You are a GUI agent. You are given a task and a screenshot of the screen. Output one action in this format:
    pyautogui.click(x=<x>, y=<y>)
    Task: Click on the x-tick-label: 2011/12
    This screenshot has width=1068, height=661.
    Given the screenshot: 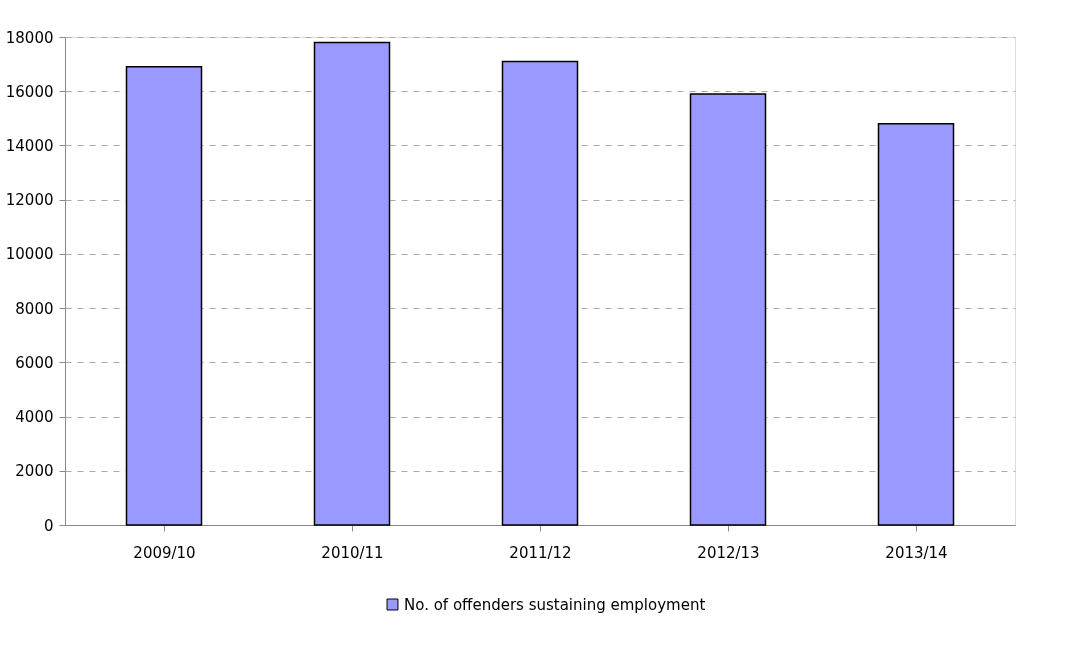 What is the action you would take?
    pyautogui.click(x=540, y=552)
    